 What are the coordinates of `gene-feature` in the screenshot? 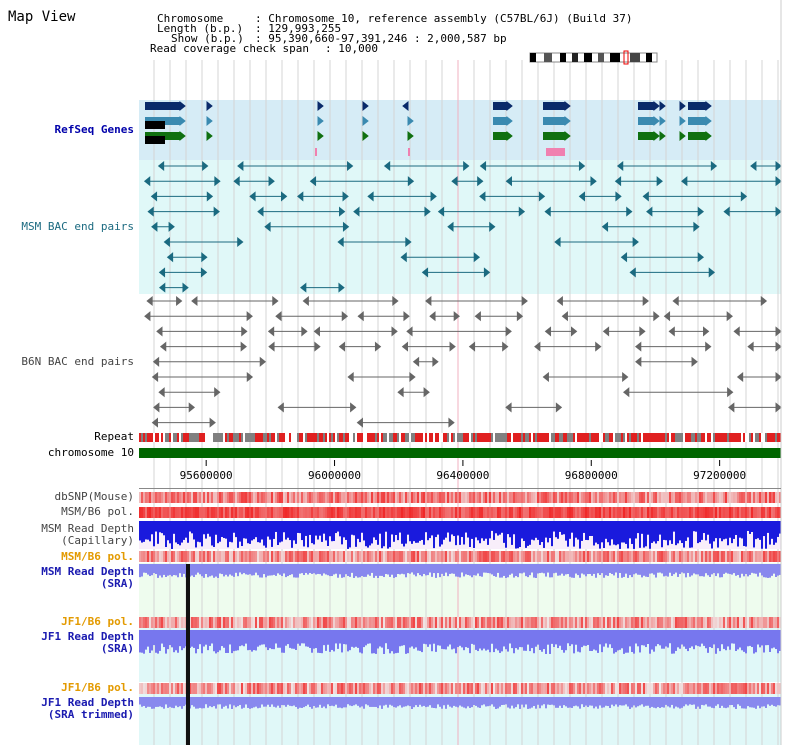 It's located at (554, 121).